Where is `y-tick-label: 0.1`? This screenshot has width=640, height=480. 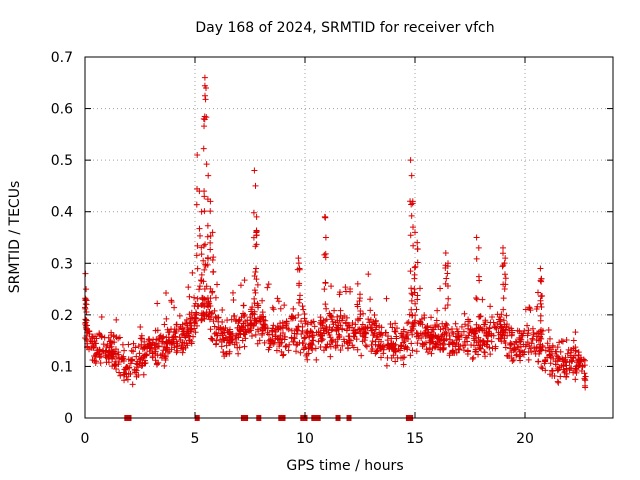 y-tick-label: 0.1 is located at coordinates (62, 367).